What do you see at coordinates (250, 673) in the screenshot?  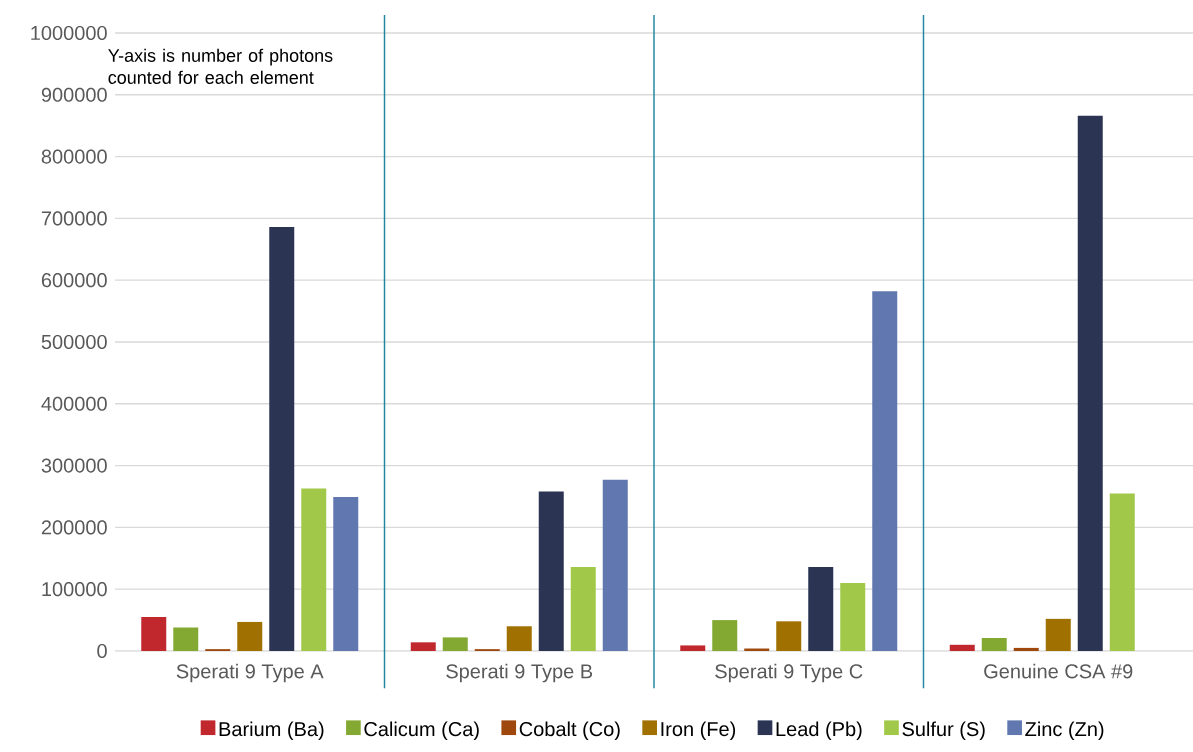 I see `x-tick-label: Sperati 9 Type A` at bounding box center [250, 673].